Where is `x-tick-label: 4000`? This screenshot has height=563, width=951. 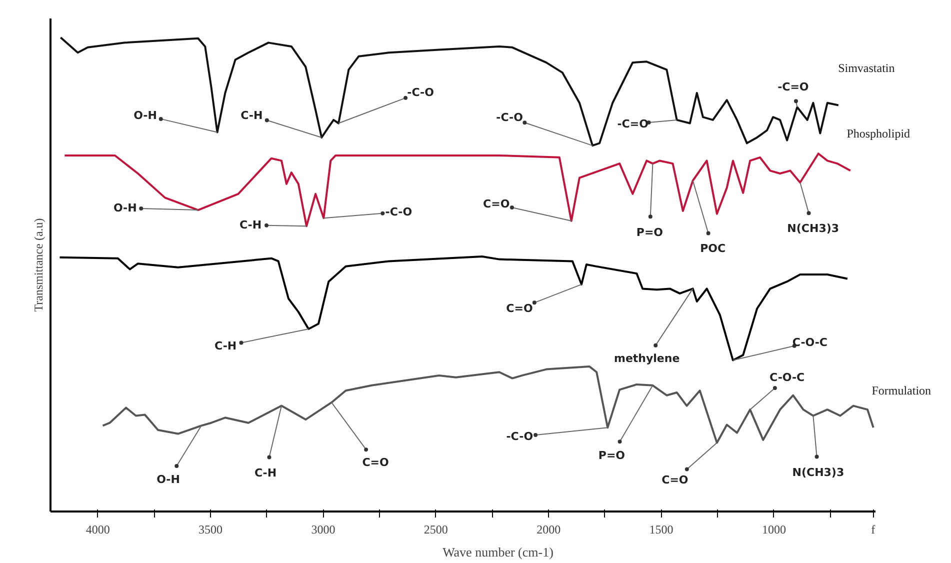
x-tick-label: 4000 is located at coordinates (98, 529).